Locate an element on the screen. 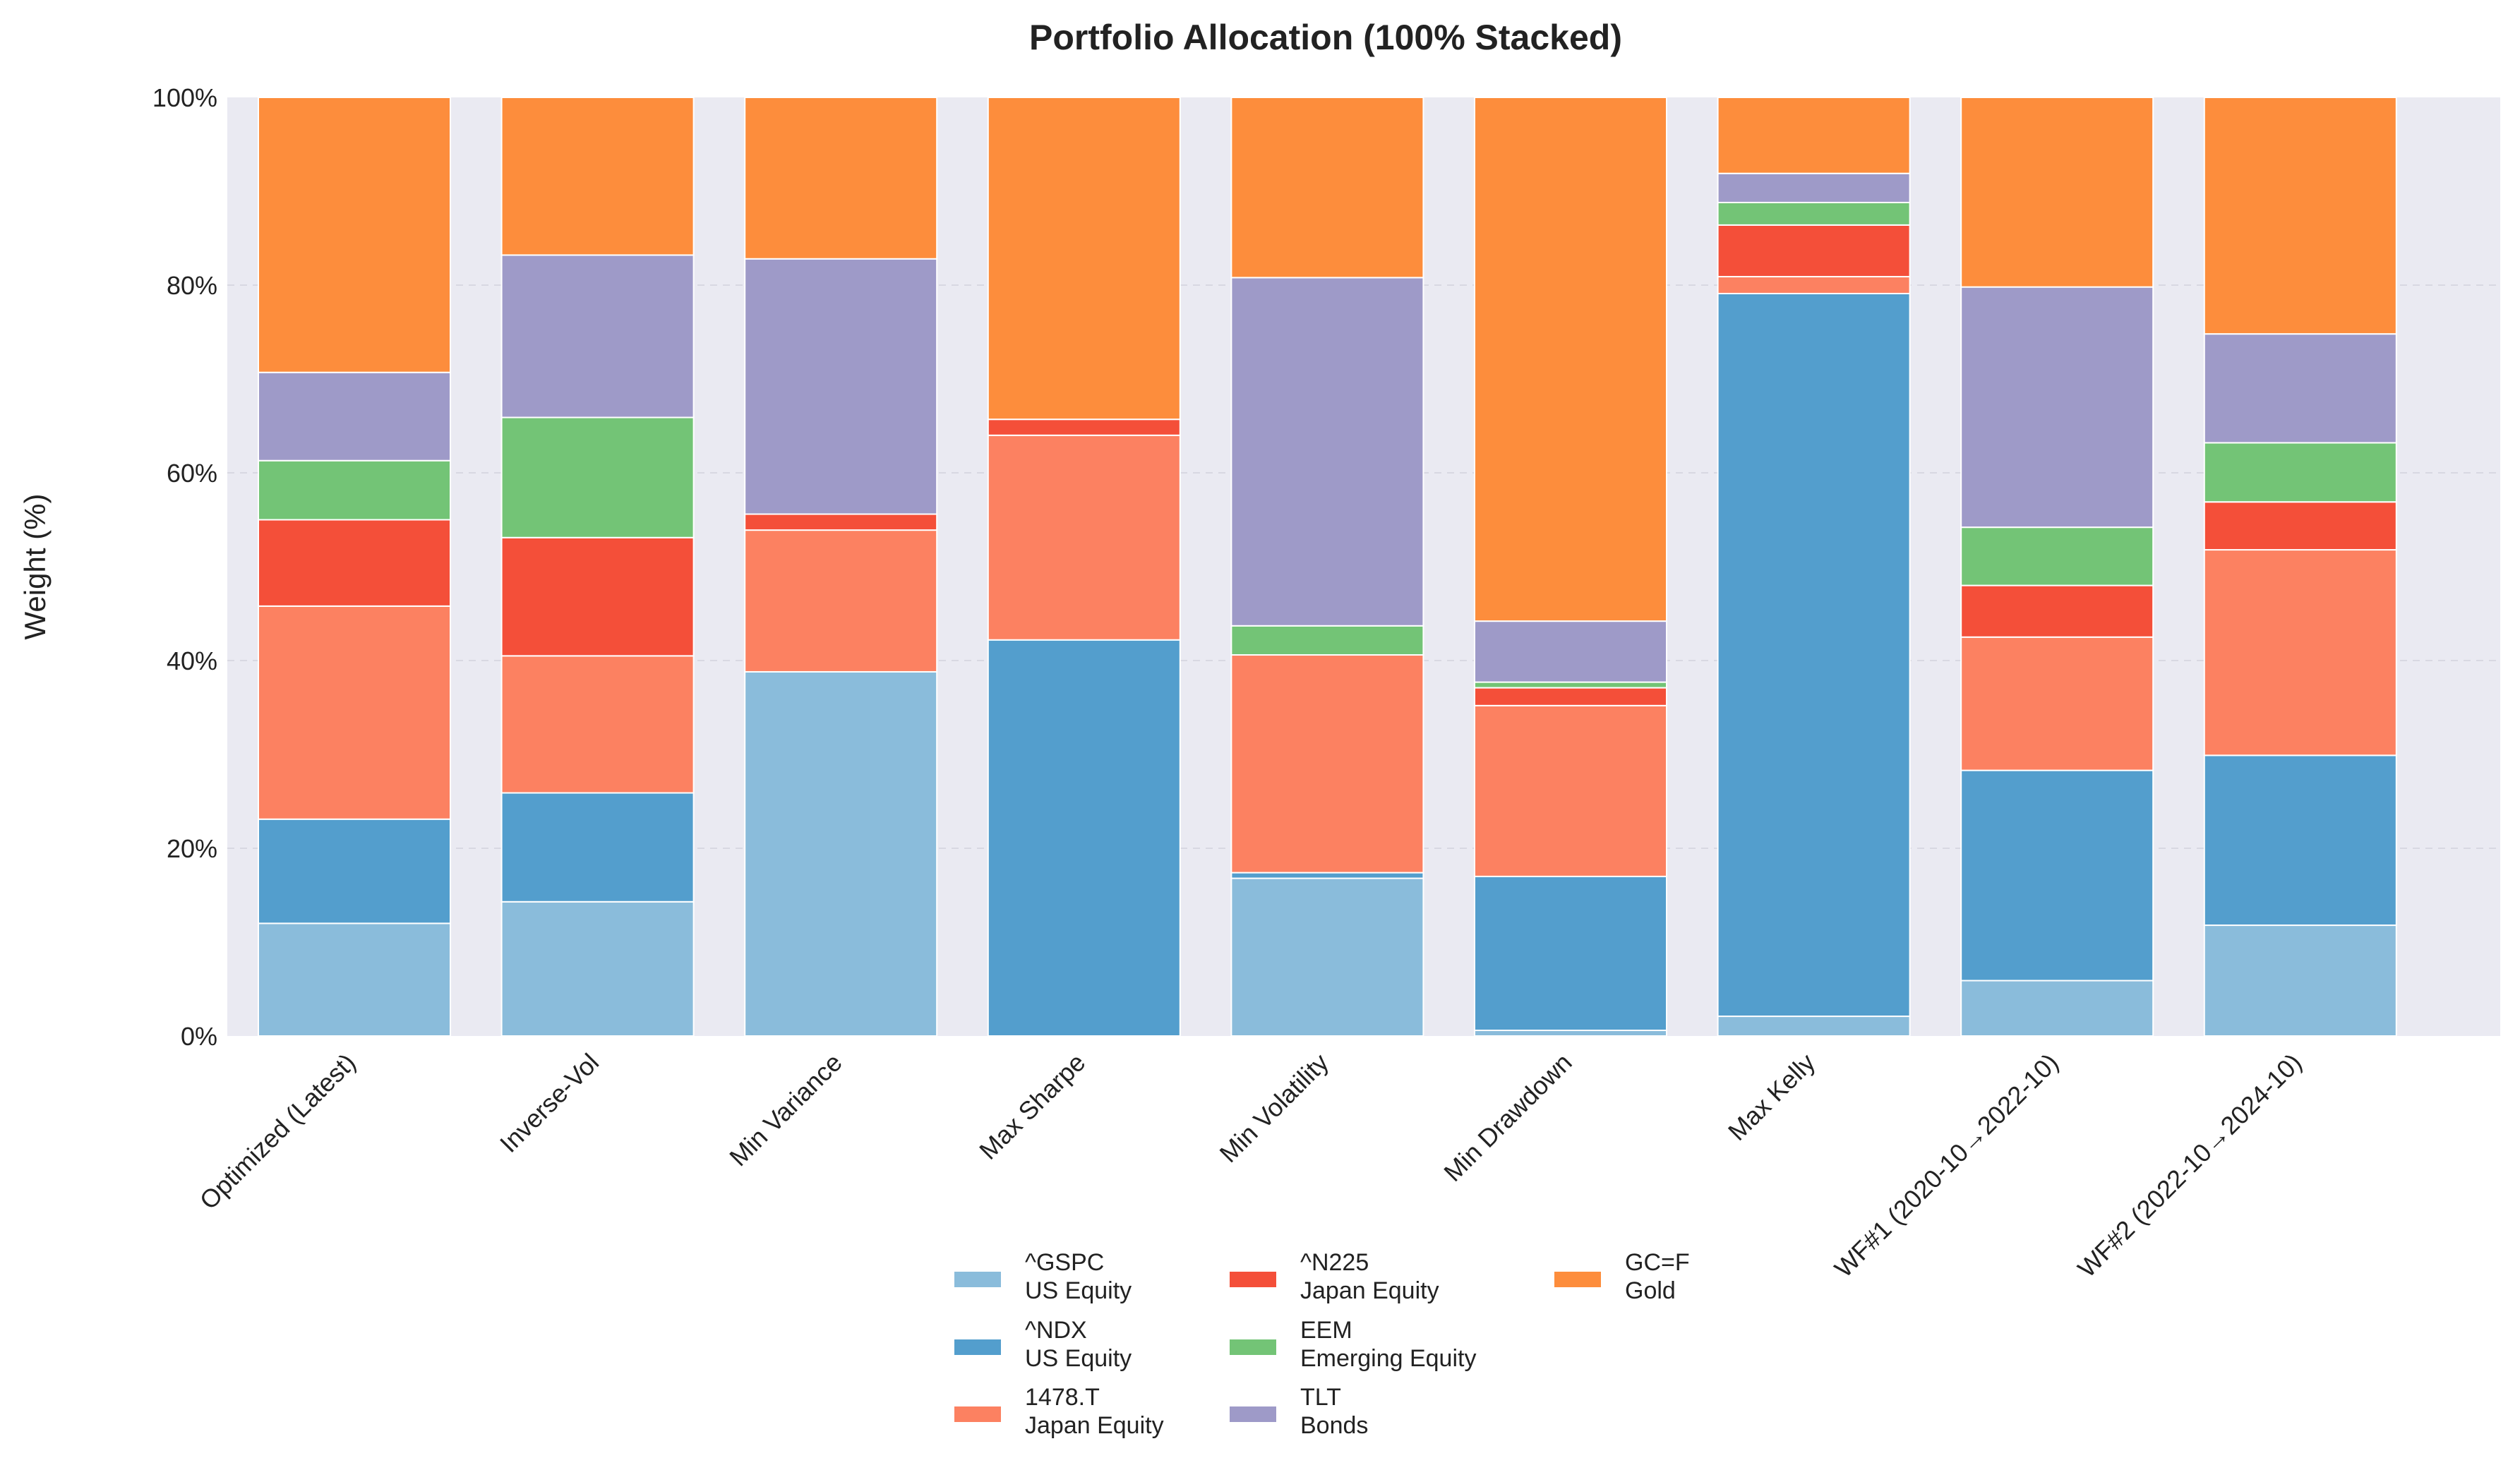 The width and height of the screenshot is (2520, 1470). chart-title: Portfolio Allocation (100% Stacked) is located at coordinates (1326, 37).